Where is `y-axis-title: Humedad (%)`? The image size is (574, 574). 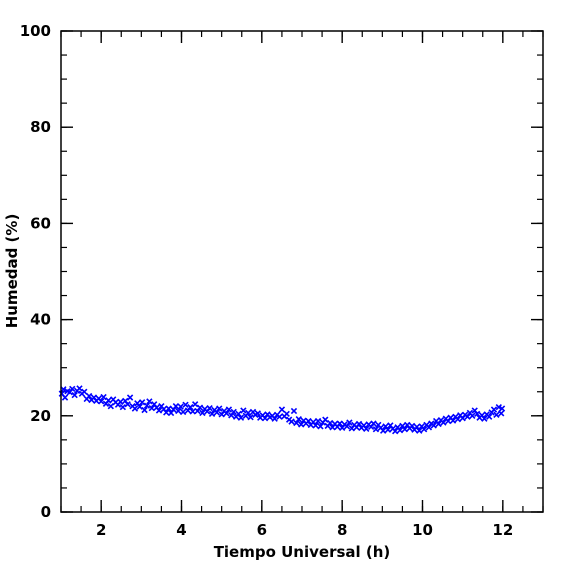
y-axis-title: Humedad (%) is located at coordinates (12, 271).